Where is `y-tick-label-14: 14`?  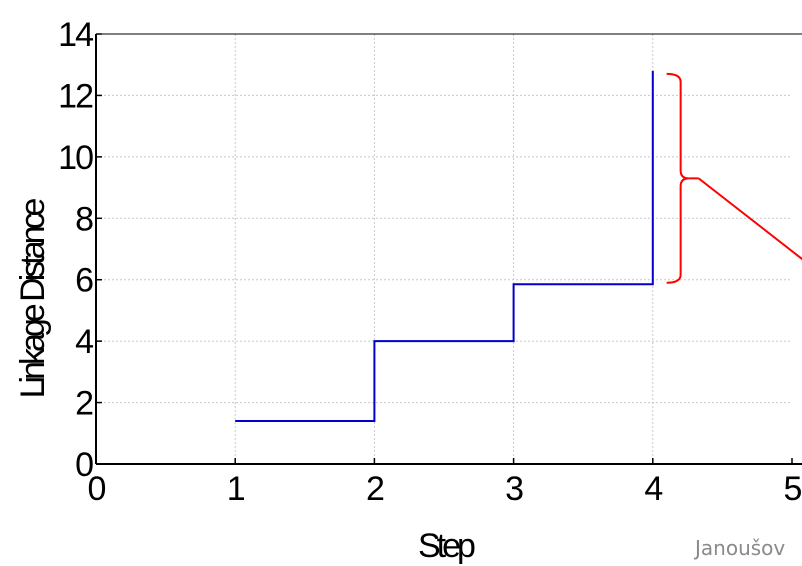
y-tick-label-14: 14 is located at coordinates (75, 35).